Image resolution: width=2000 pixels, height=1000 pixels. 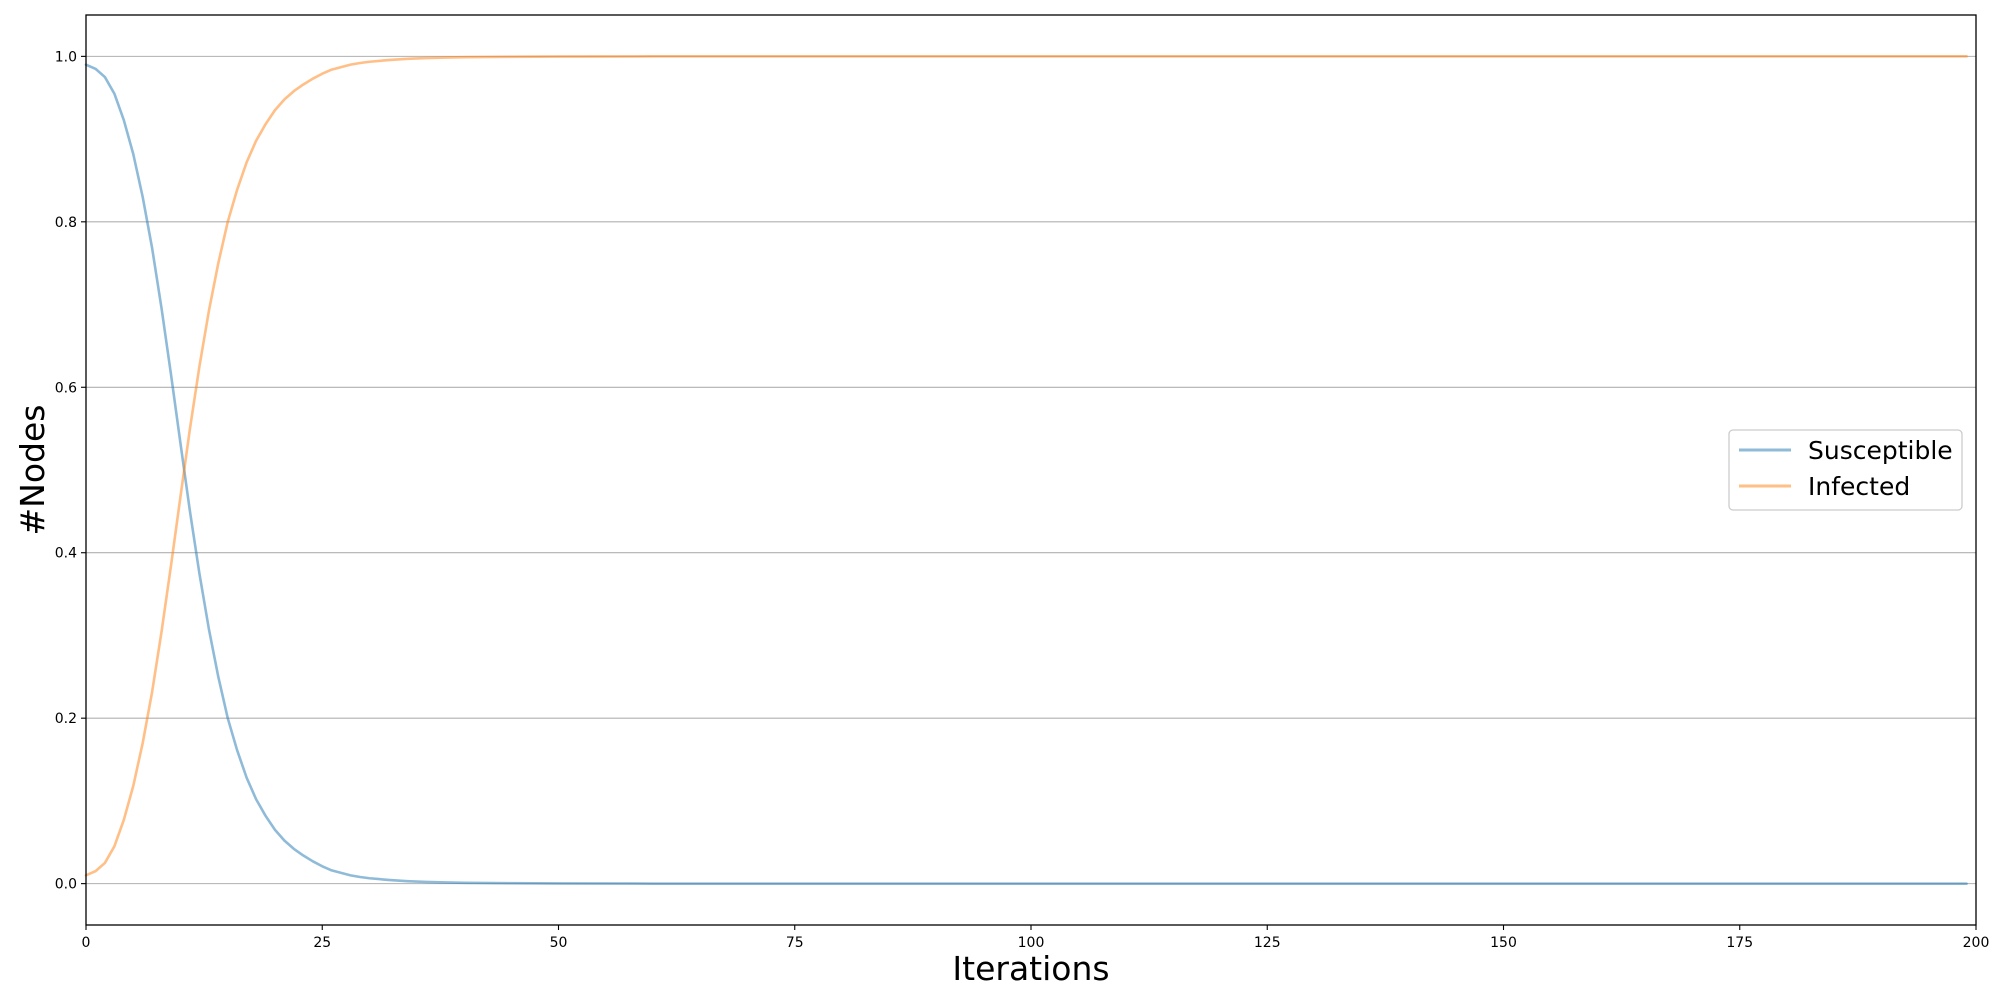 What do you see at coordinates (559, 943) in the screenshot?
I see `x-tick-label: 50` at bounding box center [559, 943].